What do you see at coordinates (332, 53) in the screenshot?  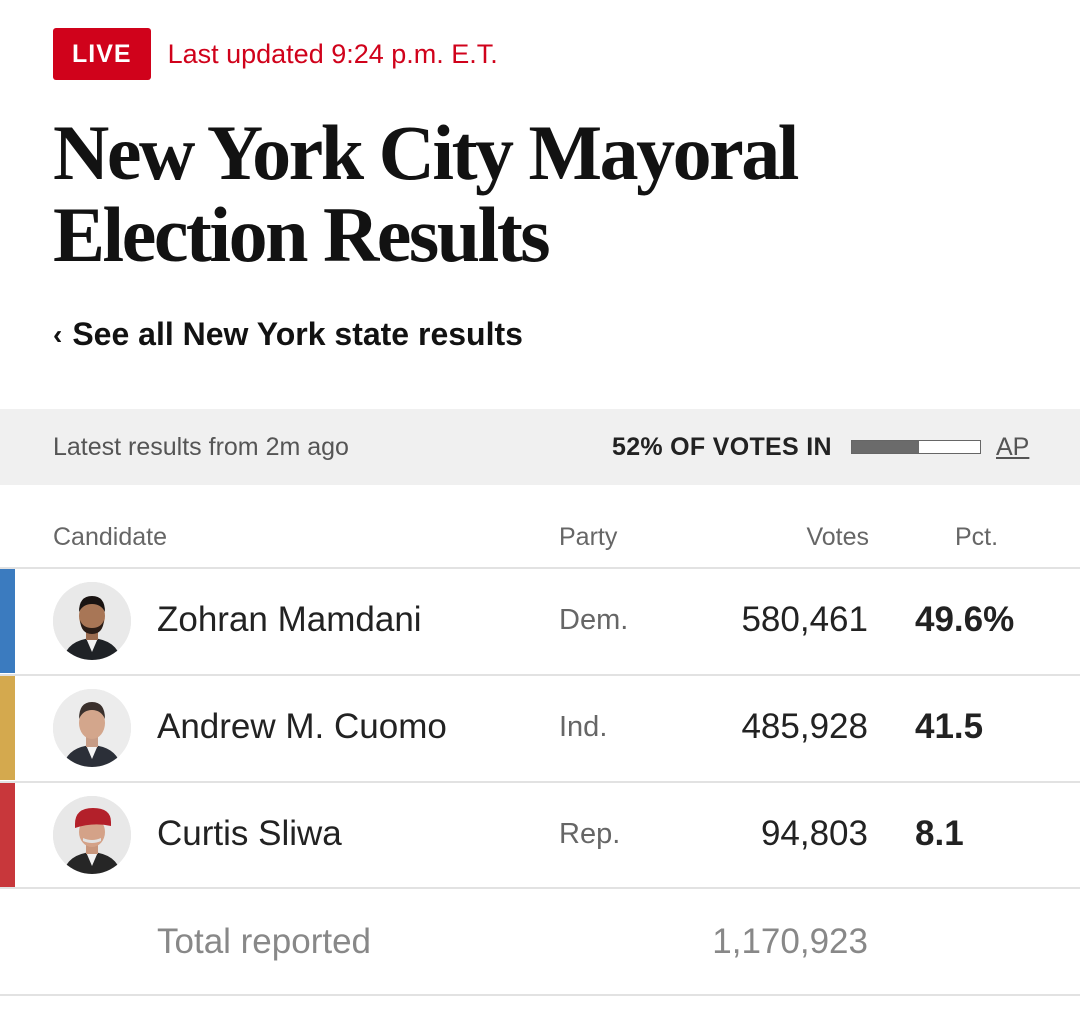 I see `last-updated-text: Last updated 9:24 p.m. E.T.` at bounding box center [332, 53].